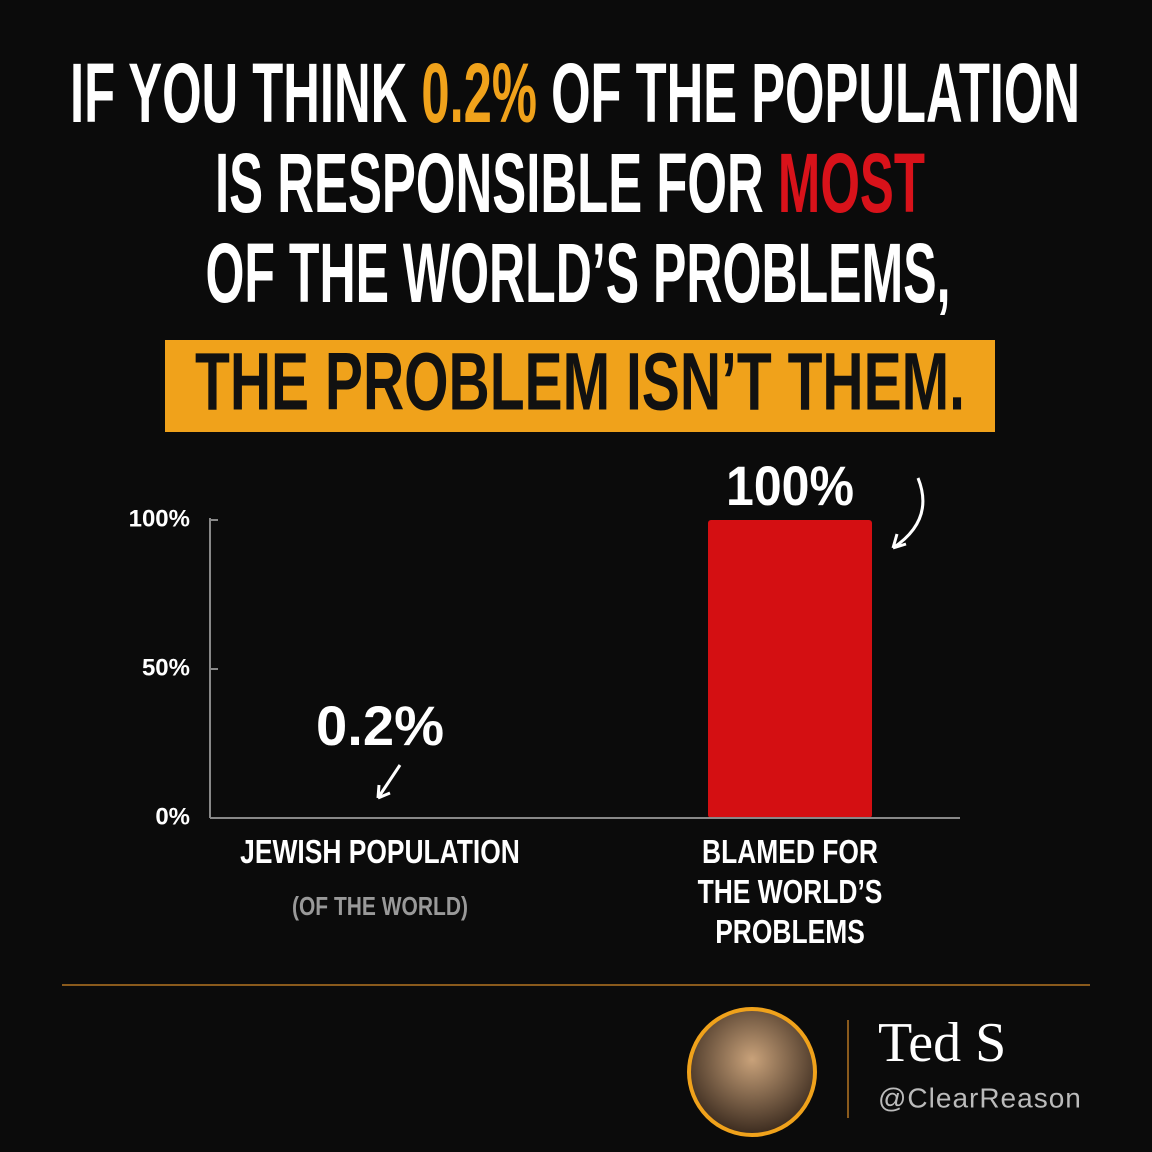 The image size is (1152, 1152). Describe the element at coordinates (166, 667) in the screenshot. I see `y-tick-label: 50%` at that location.